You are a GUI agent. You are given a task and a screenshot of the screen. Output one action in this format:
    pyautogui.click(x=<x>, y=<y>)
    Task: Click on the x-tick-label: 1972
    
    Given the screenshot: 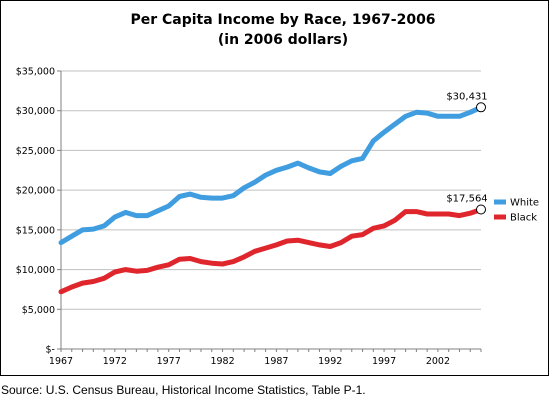 What is the action you would take?
    pyautogui.click(x=115, y=361)
    